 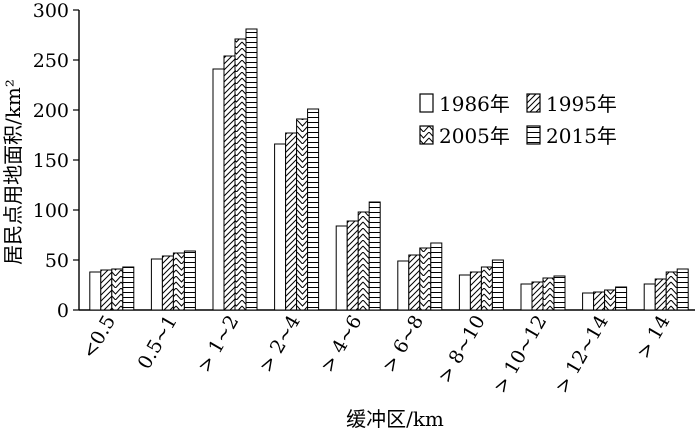 I want to click on bar-1986年-> 4~6, so click(x=341, y=268).